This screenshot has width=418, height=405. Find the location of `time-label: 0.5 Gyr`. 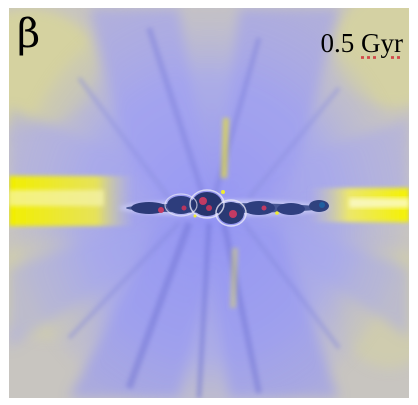

time-label: 0.5 Gyr is located at coordinates (362, 43).